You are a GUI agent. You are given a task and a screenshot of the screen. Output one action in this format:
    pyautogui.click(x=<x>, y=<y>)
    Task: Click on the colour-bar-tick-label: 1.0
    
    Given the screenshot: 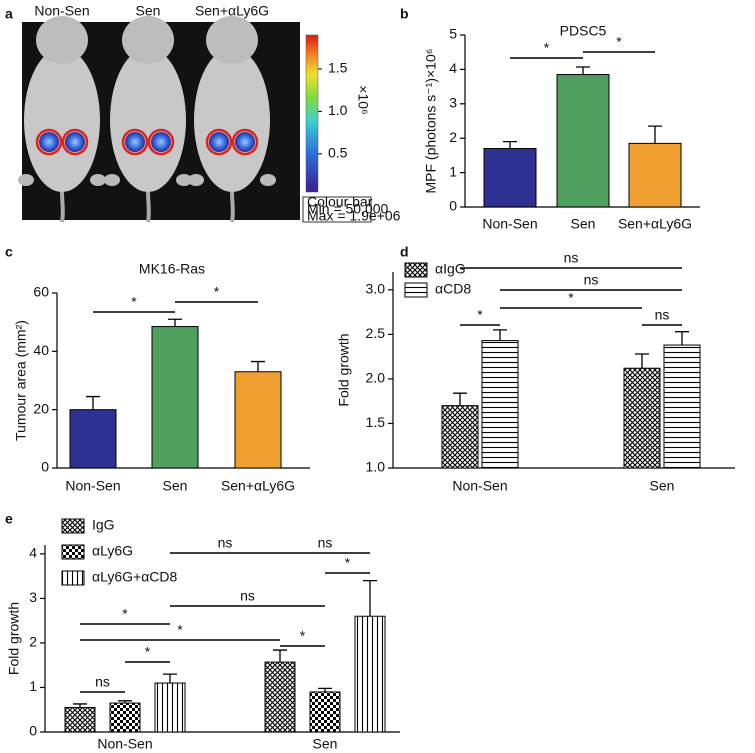 What is the action you would take?
    pyautogui.click(x=338, y=110)
    